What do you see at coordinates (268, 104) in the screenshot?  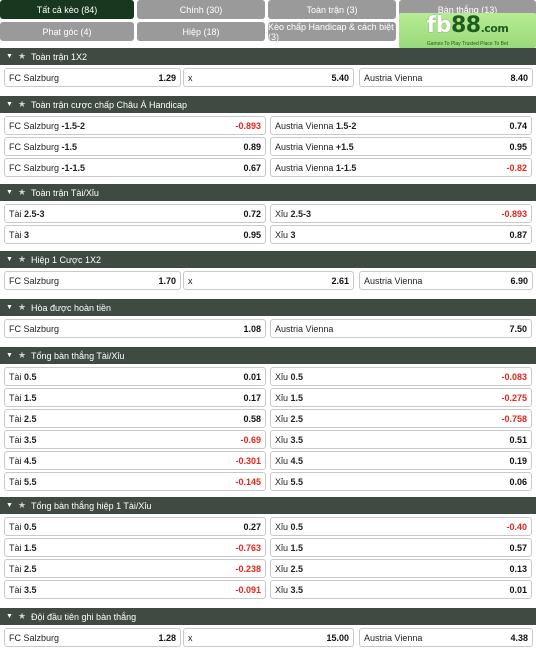 I see `section-header: ▼ ★ Toàn trận cược chấp Châu Á Handicap` at bounding box center [268, 104].